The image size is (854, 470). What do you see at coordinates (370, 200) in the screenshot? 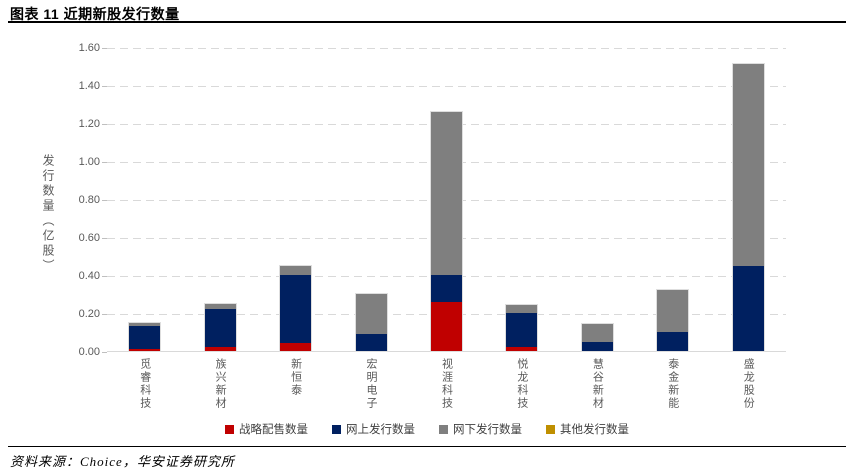
I see `bar-column-宏明电子` at bounding box center [370, 200].